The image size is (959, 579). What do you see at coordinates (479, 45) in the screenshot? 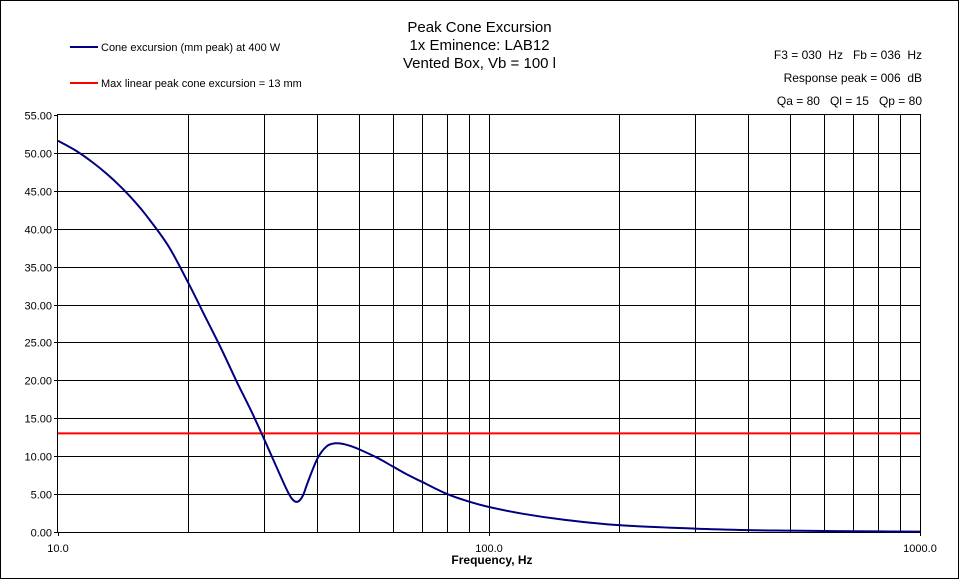
I see `chart-title-line-2: 1x Eminence: LAB12` at bounding box center [479, 45].